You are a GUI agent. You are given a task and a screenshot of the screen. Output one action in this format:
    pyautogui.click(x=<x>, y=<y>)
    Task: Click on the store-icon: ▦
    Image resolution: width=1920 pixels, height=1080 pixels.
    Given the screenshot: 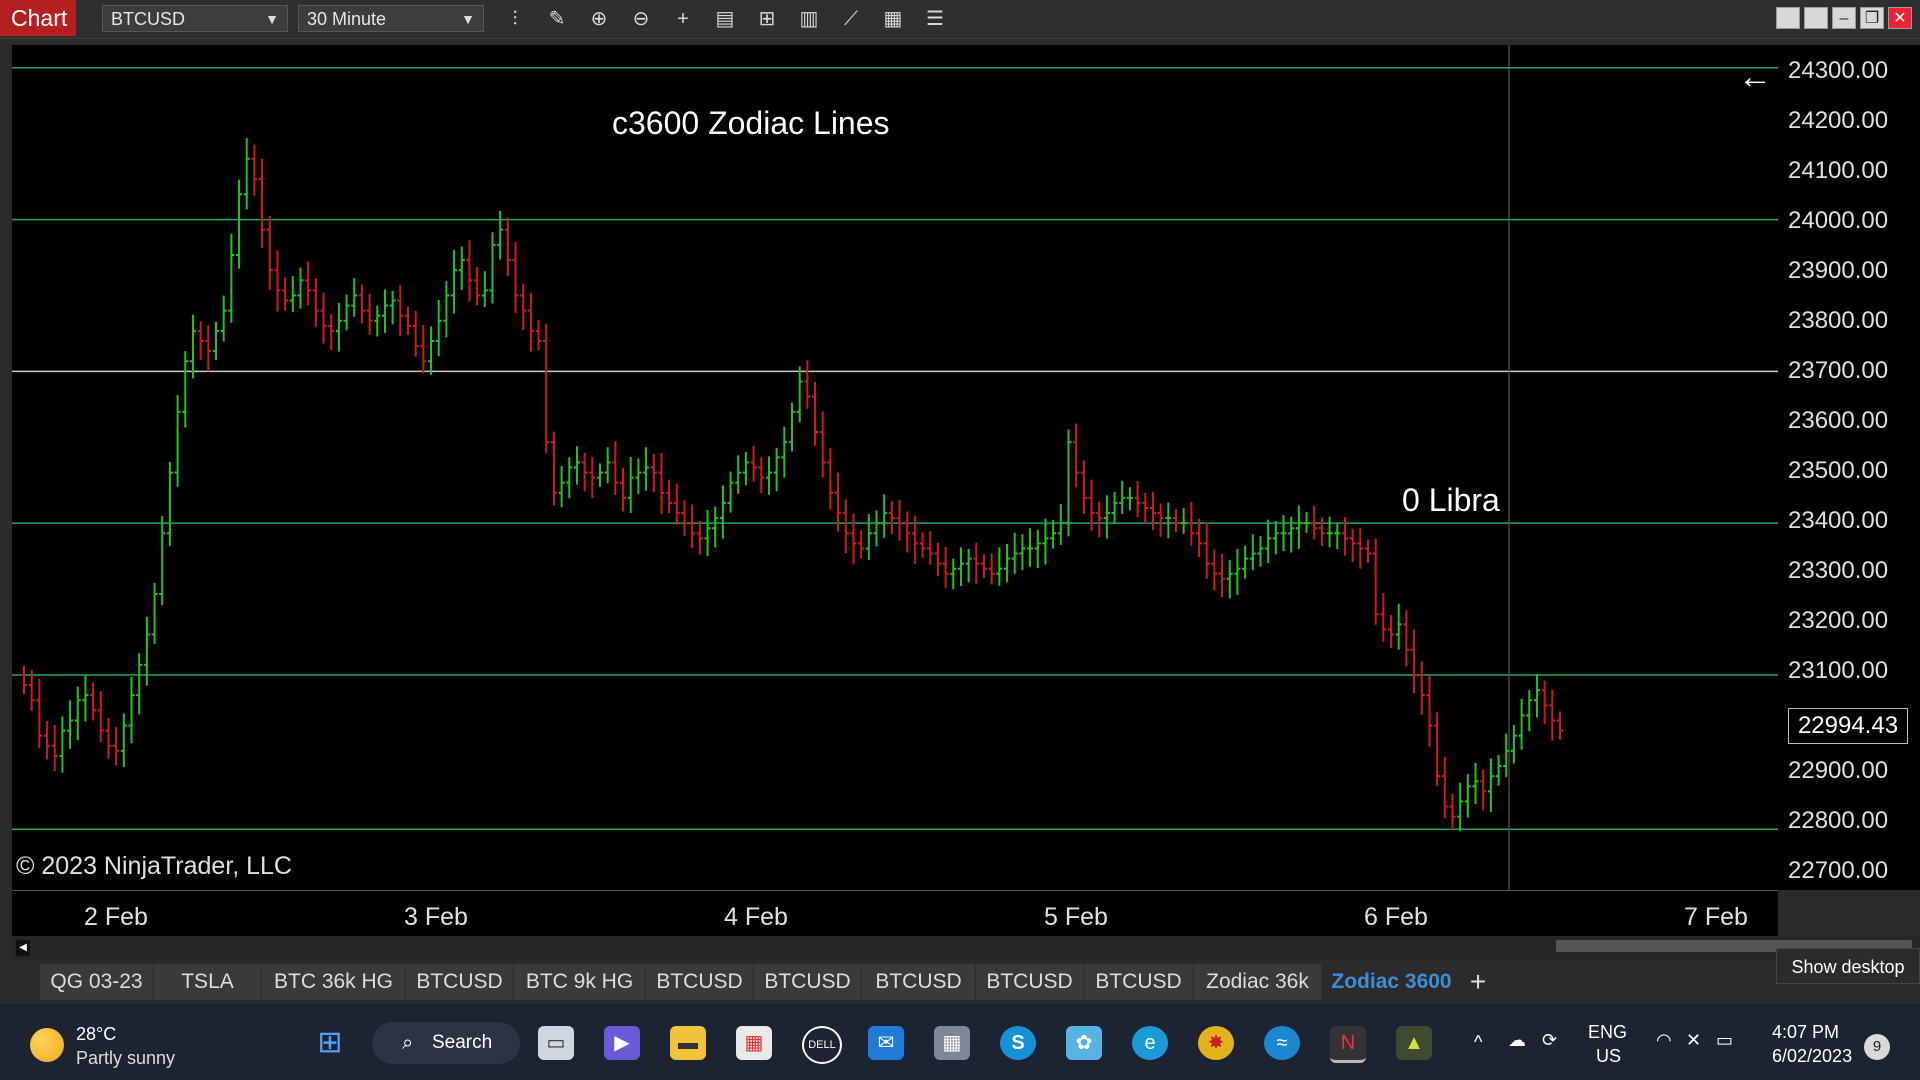 What is the action you would take?
    pyautogui.click(x=754, y=1043)
    